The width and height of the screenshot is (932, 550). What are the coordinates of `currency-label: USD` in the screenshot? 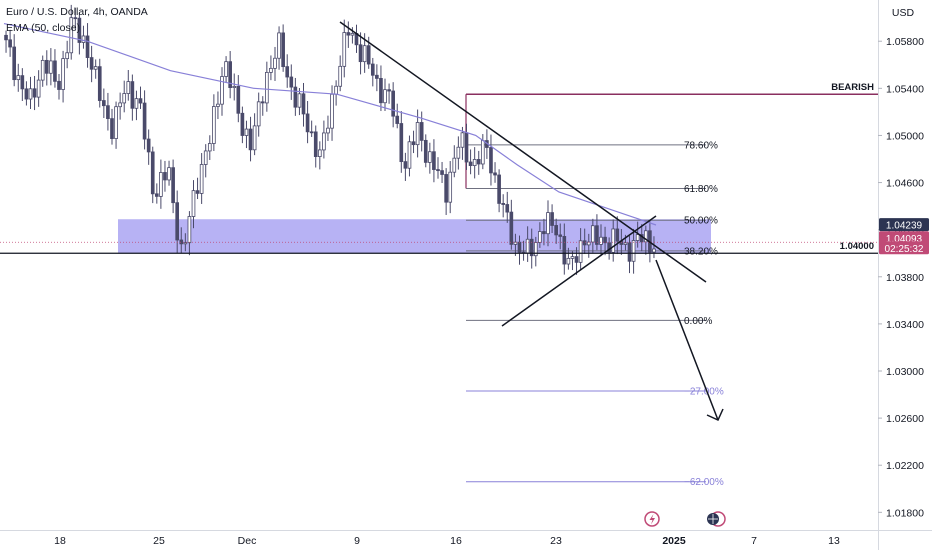 It's located at (903, 13).